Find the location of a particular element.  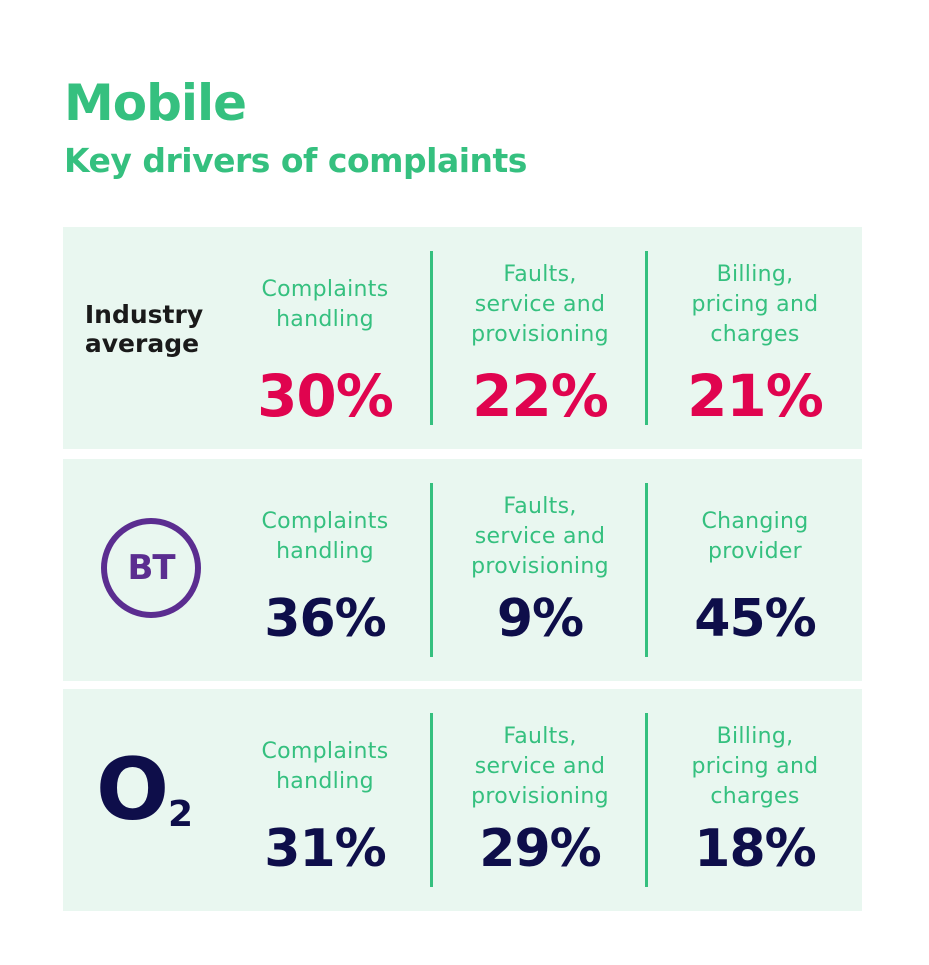

row-label: O 2 is located at coordinates (143, 800).